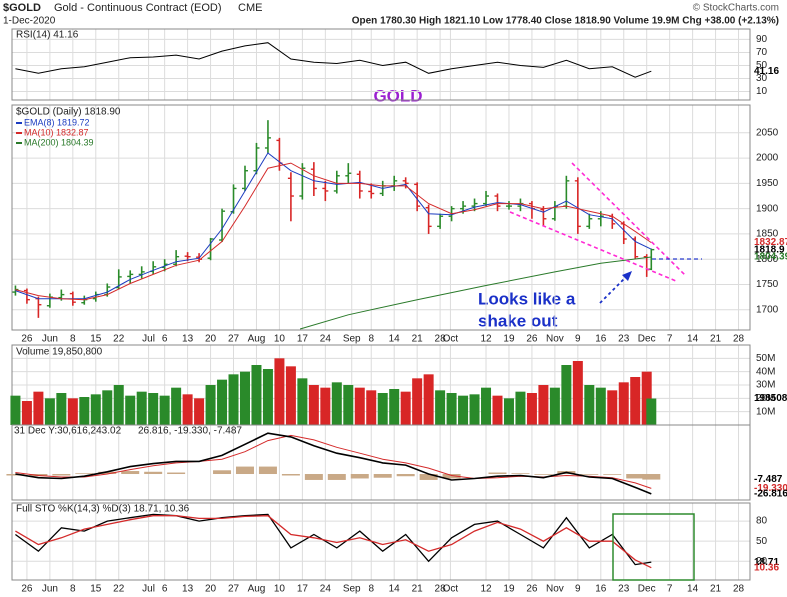  I want to click on y-tick-label: 1850, so click(767, 234).